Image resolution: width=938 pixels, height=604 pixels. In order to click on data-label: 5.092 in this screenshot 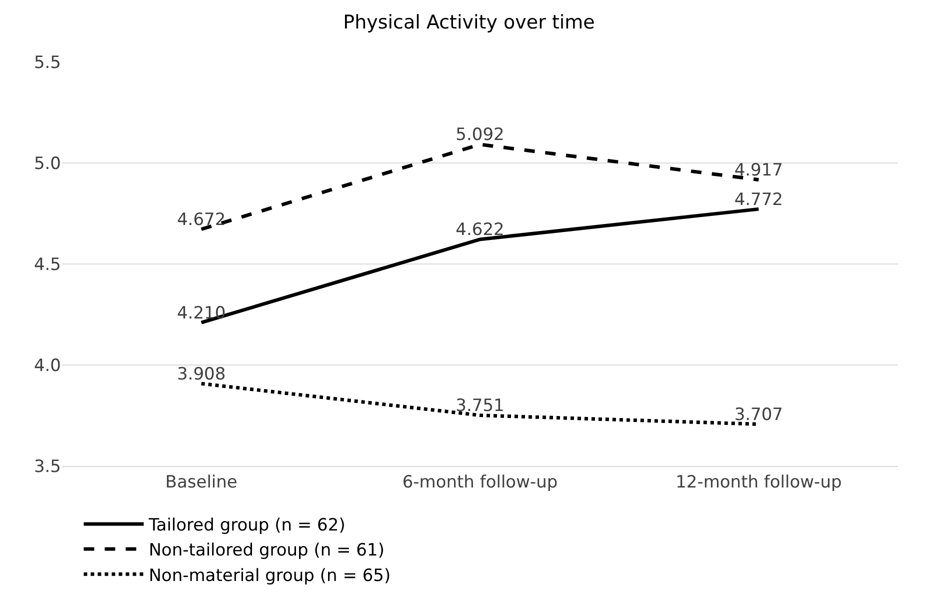, I will do `click(480, 135)`.